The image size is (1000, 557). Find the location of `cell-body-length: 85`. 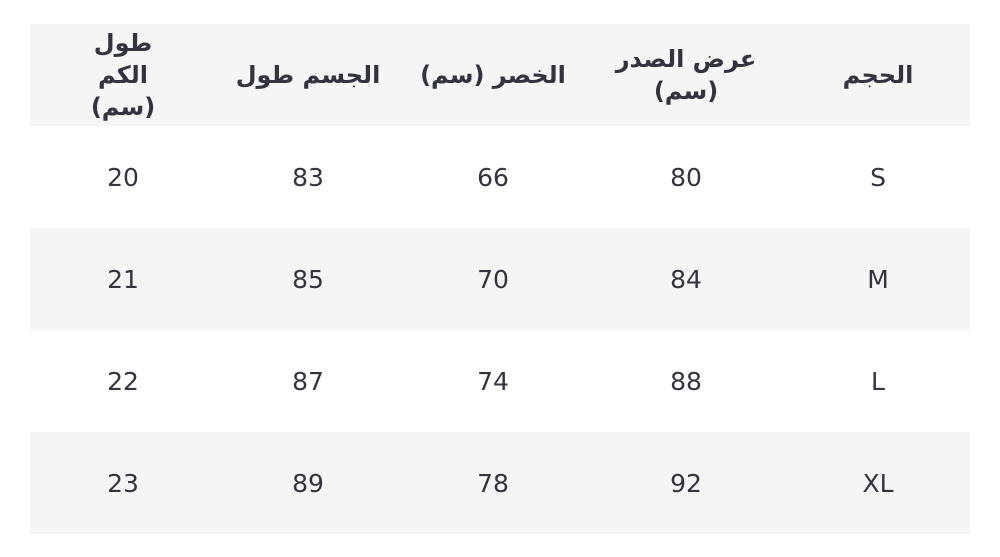

cell-body-length: 85 is located at coordinates (308, 279).